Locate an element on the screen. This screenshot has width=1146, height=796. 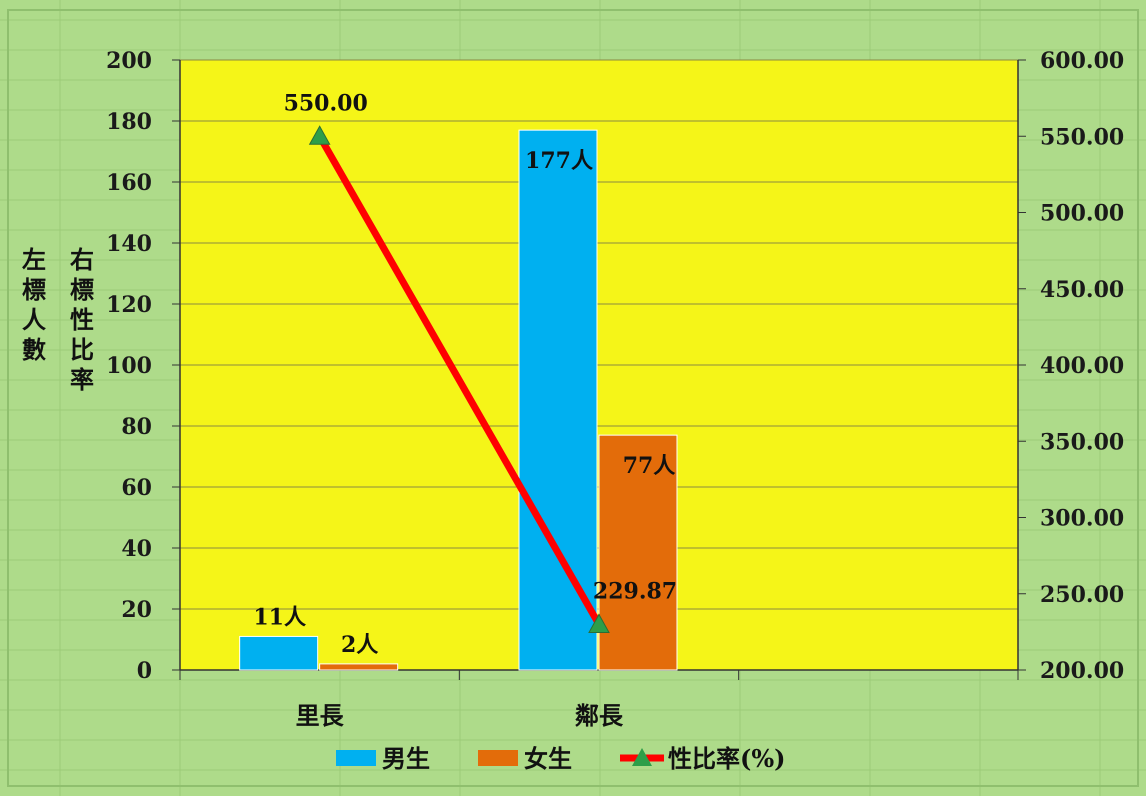
bar-data-label: 177人 is located at coordinates (559, 161).